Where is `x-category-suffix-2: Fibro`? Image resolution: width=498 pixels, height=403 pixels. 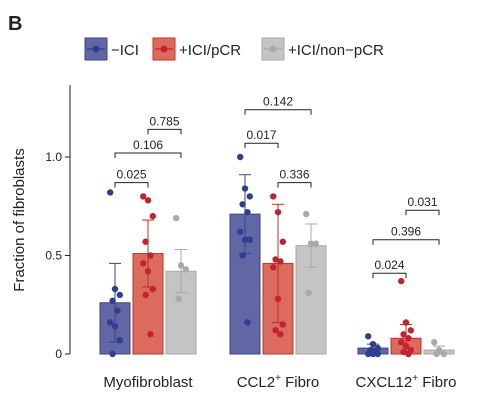
x-category-suffix-2: Fibro is located at coordinates (437, 382).